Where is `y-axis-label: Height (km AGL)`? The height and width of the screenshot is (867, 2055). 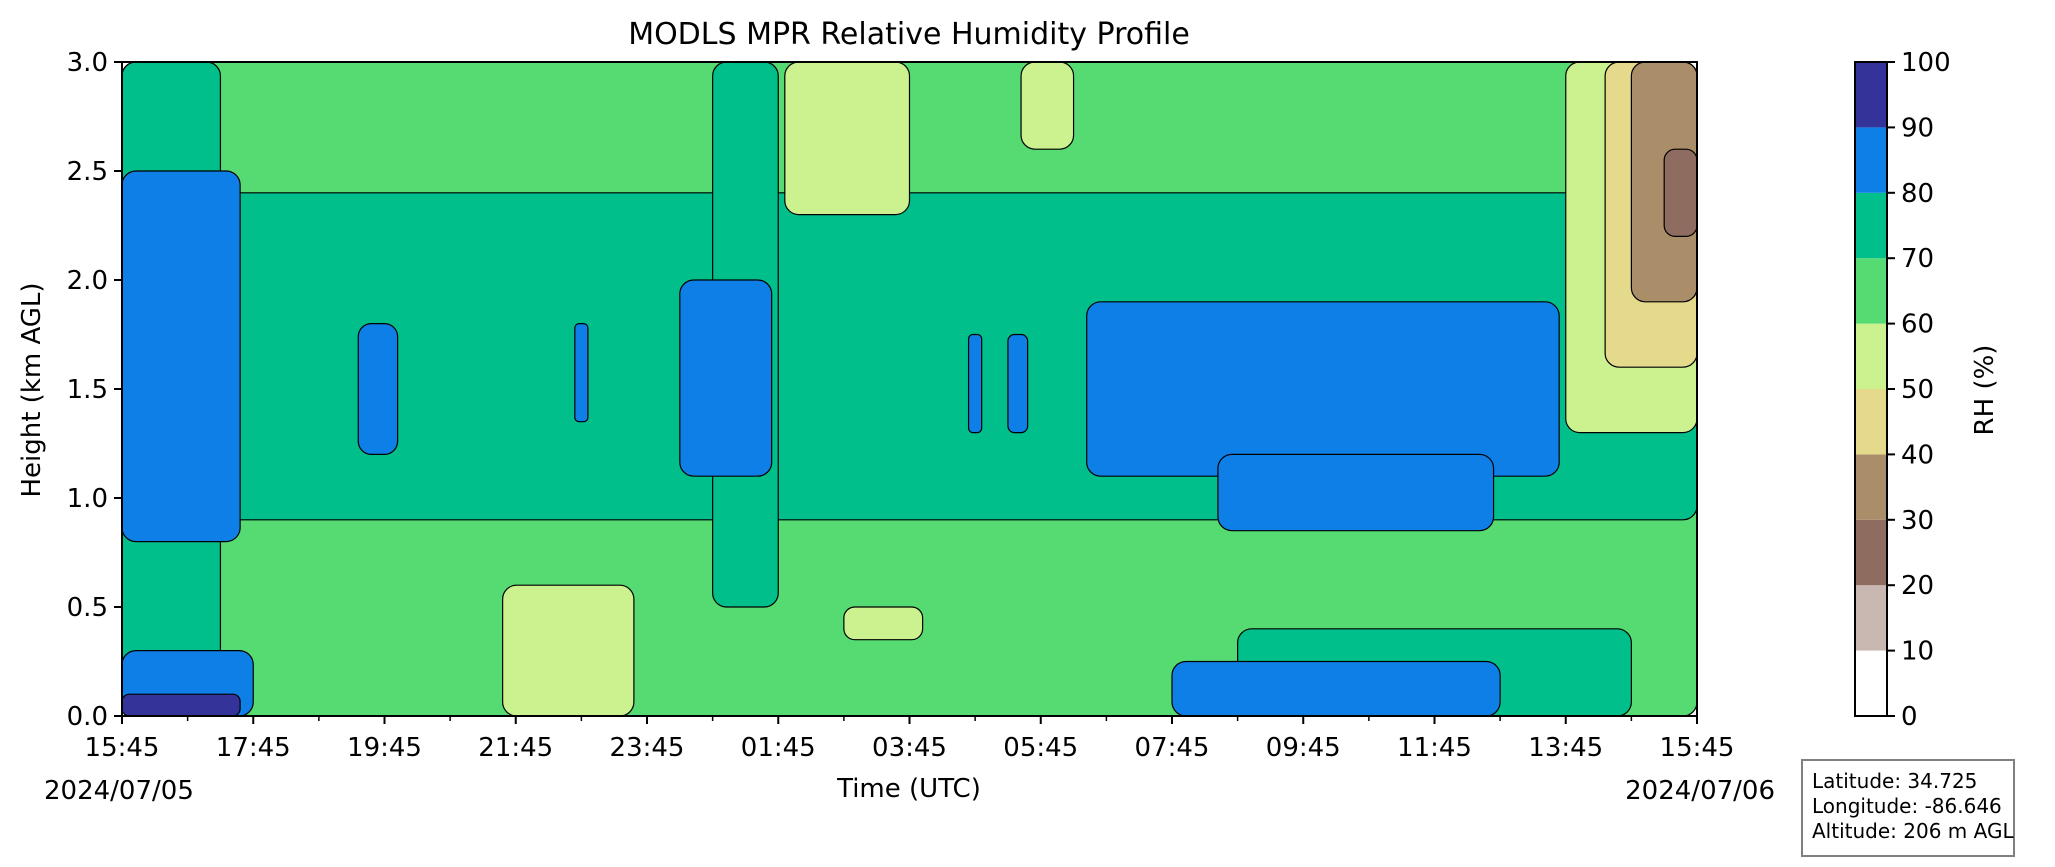 y-axis-label: Height (km AGL) is located at coordinates (32, 389).